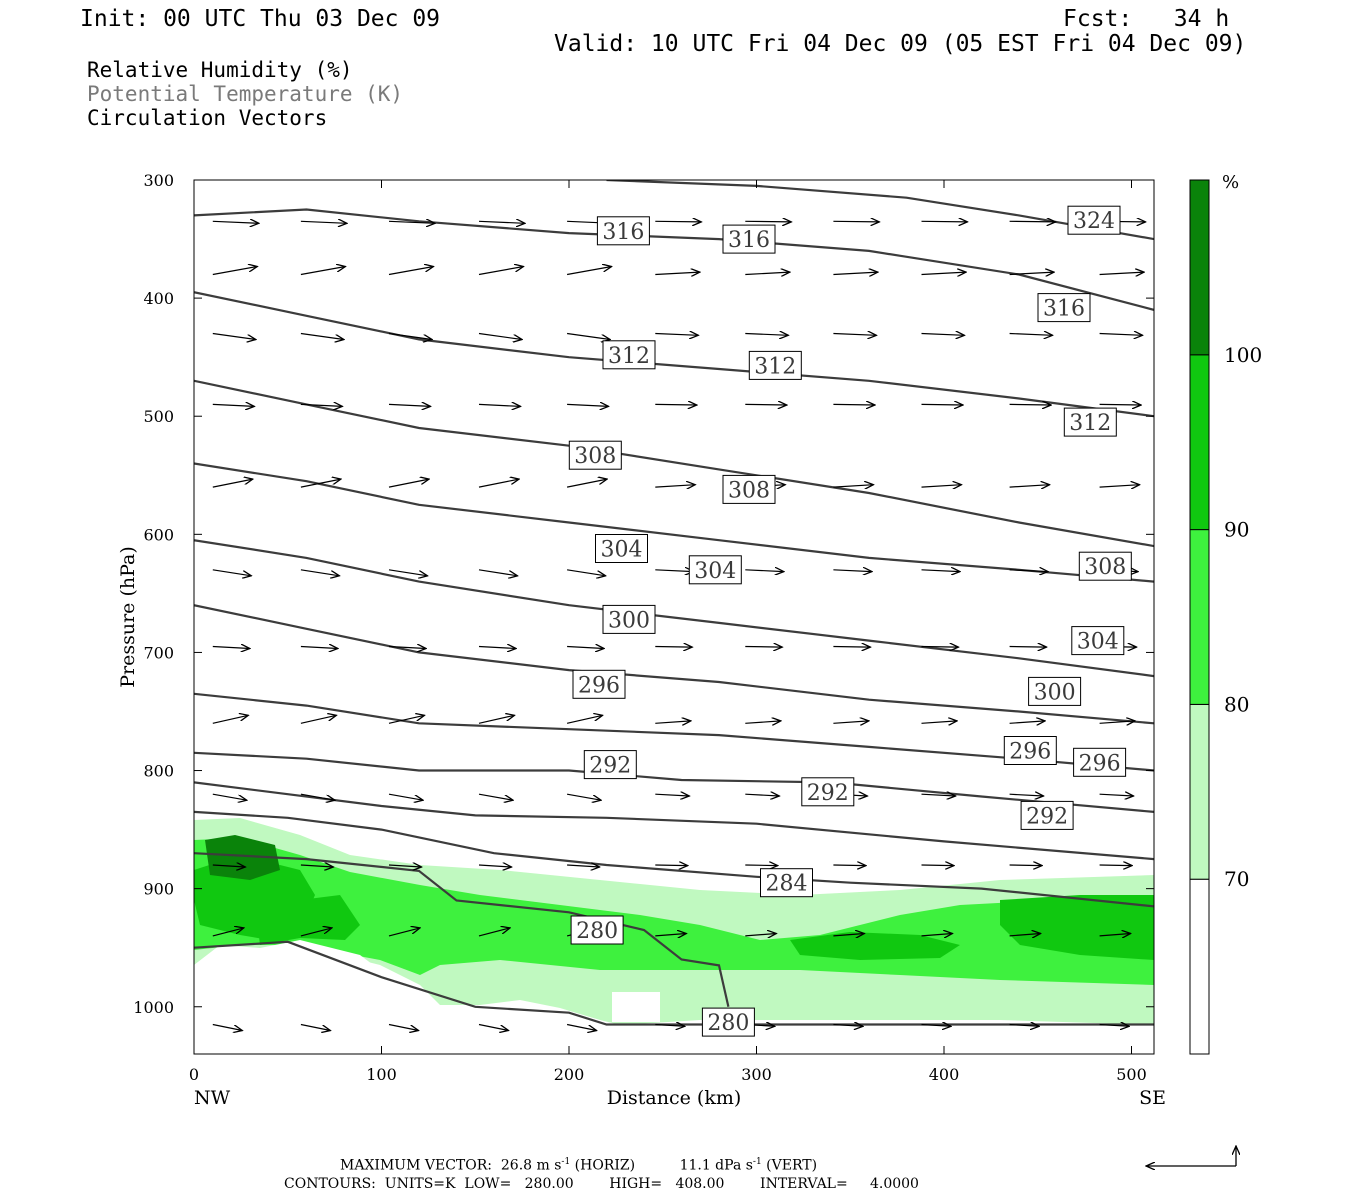 This screenshot has height=1200, width=1350. I want to click on title-rh: Relative Humidity (%), so click(220, 70).